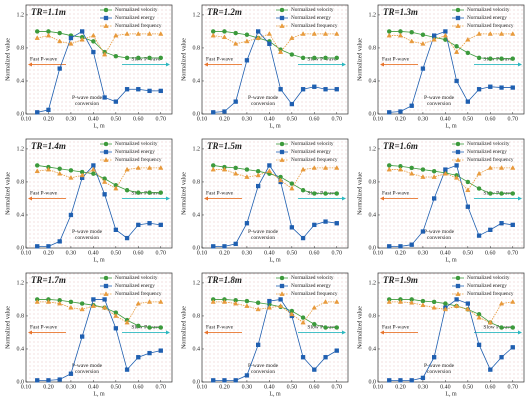 This screenshot has height=402, width=529. I want to click on series-line, so click(451, 179).